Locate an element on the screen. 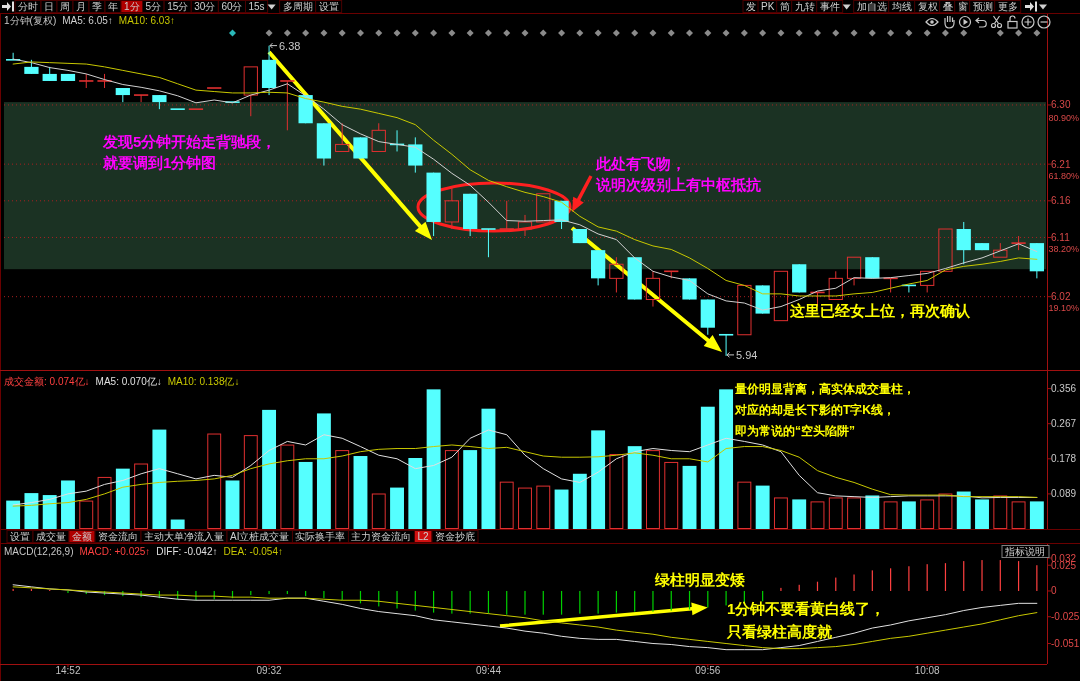  x-tick-label: 09:56 is located at coordinates (708, 670).